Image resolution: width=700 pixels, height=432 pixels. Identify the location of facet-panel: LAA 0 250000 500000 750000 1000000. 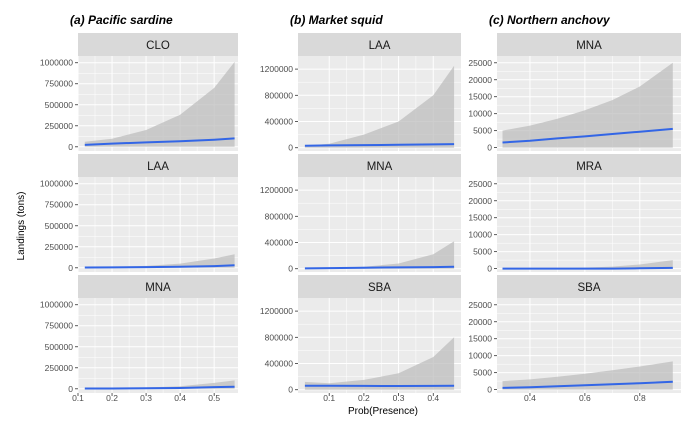
(139, 213).